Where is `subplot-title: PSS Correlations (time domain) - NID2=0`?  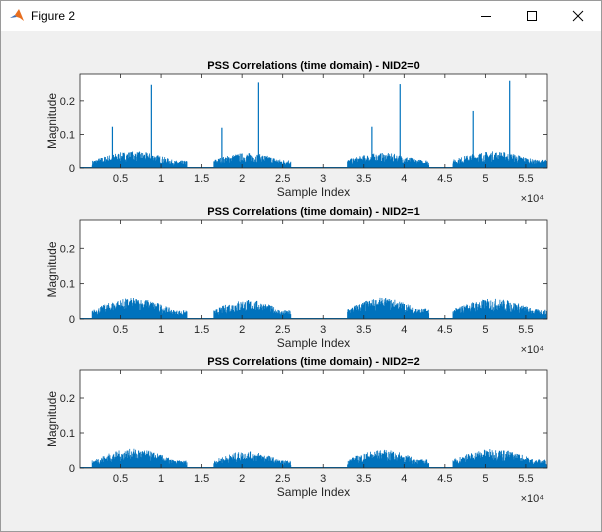
subplot-title: PSS Correlations (time domain) - NID2=0 is located at coordinates (313, 66).